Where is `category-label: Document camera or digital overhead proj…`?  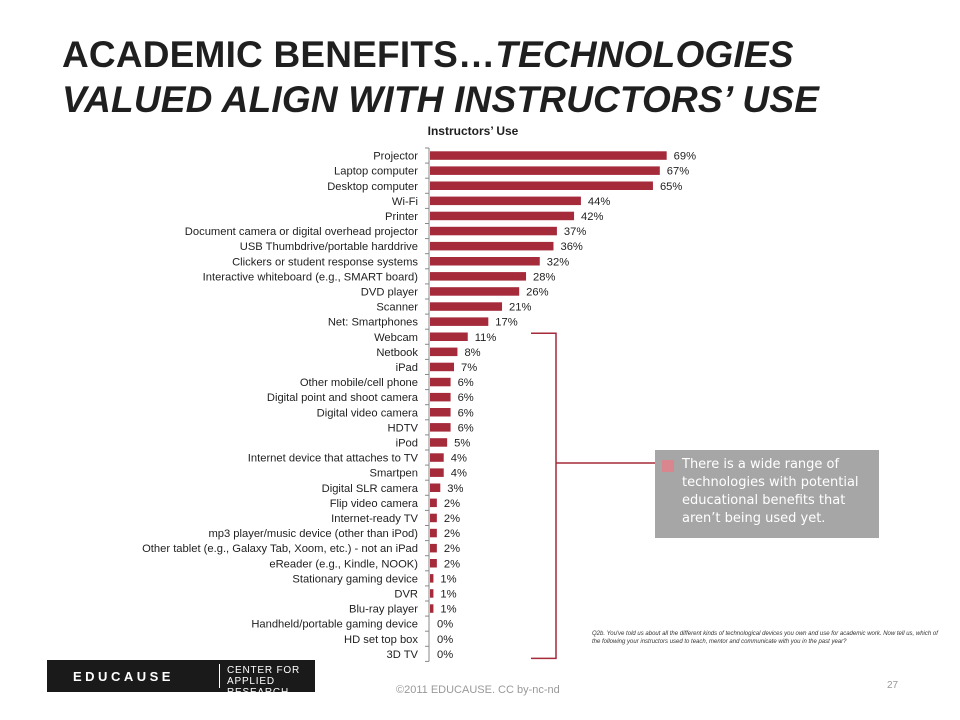
category-label: Document camera or digital overhead proj… is located at coordinates (301, 232).